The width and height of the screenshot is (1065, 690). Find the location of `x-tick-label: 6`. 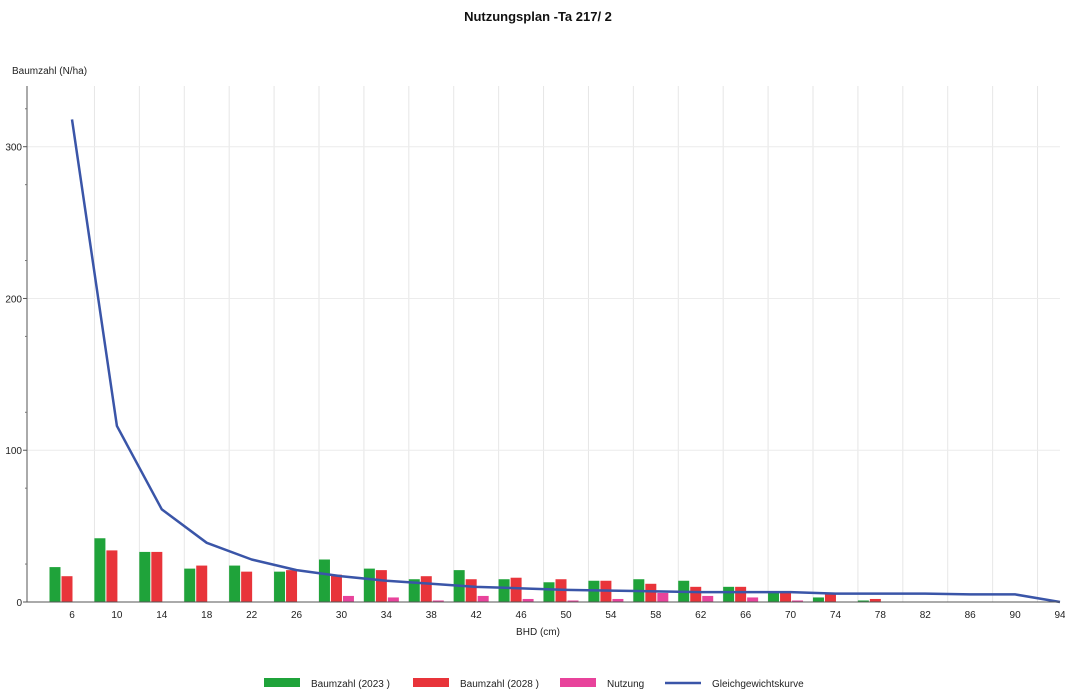

x-tick-label: 6 is located at coordinates (72, 615).